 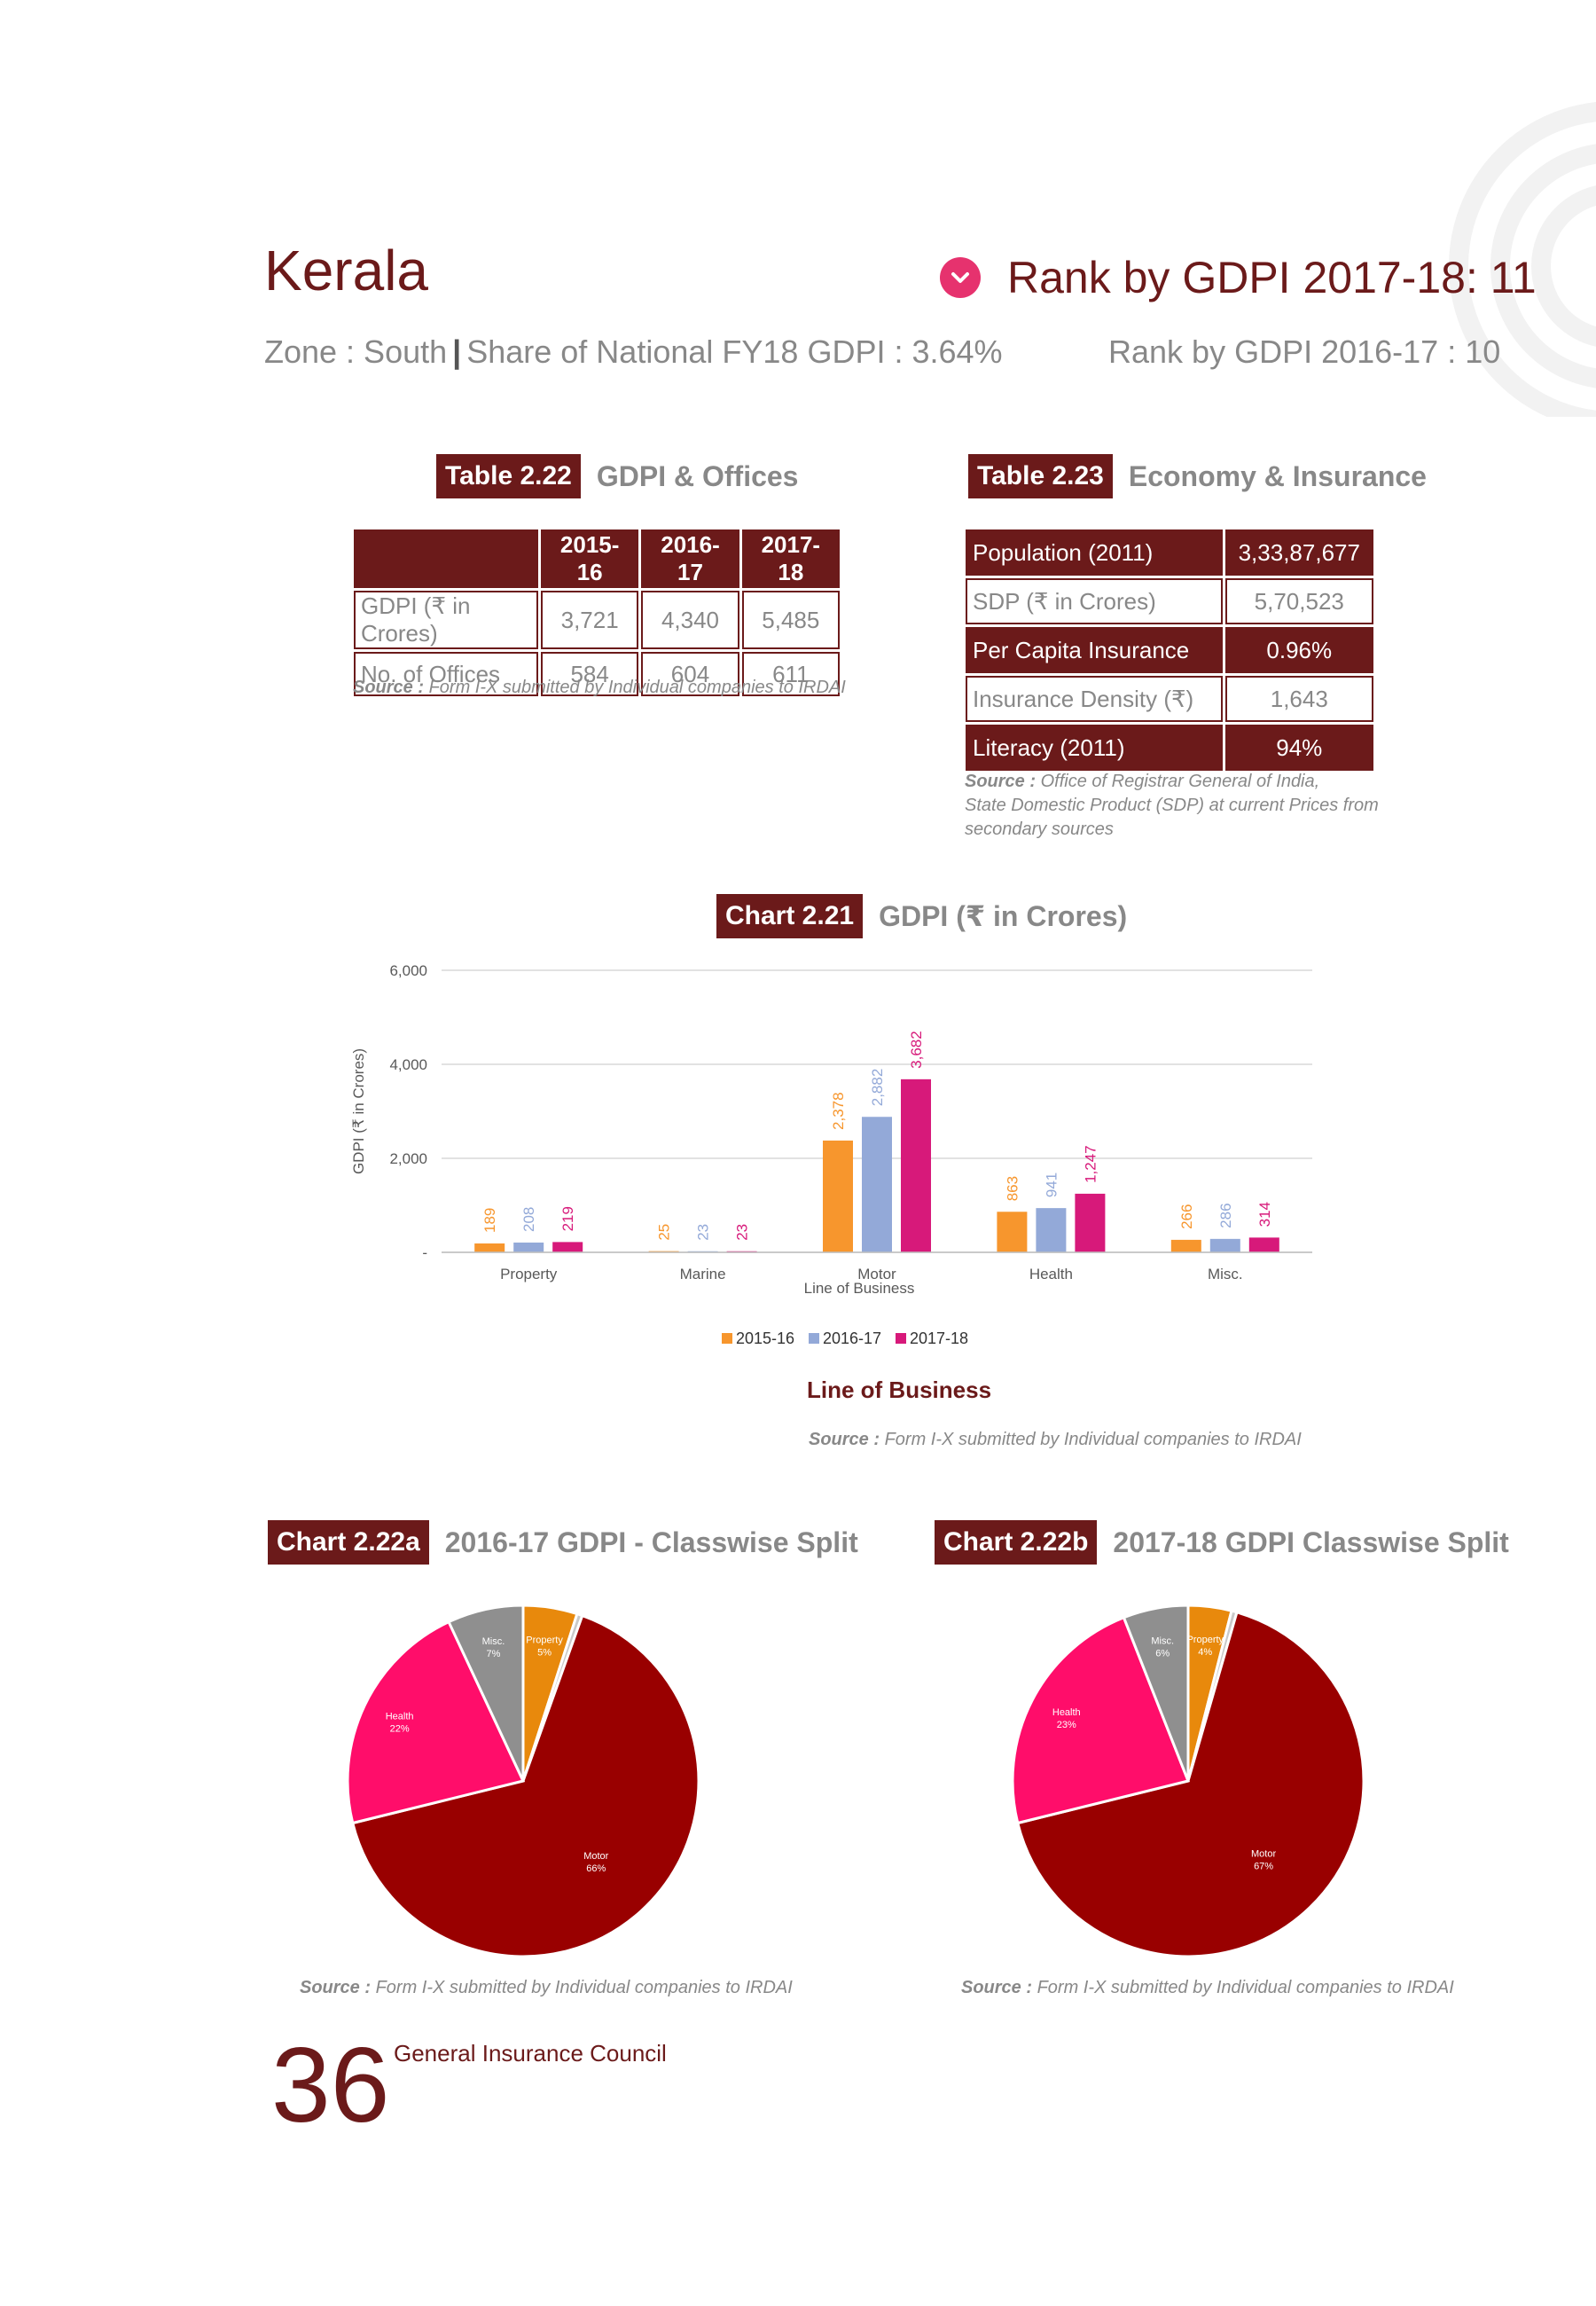 I want to click on rank-current-text: Rank by GDPI 2017-18: 11, so click(x=1272, y=277).